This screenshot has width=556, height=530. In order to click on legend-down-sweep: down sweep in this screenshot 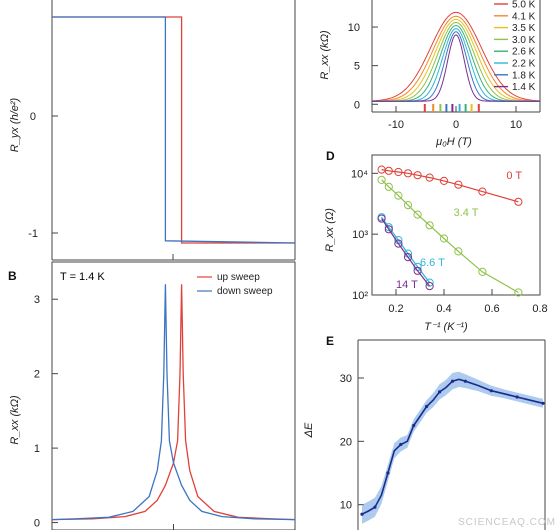, I will do `click(245, 291)`.